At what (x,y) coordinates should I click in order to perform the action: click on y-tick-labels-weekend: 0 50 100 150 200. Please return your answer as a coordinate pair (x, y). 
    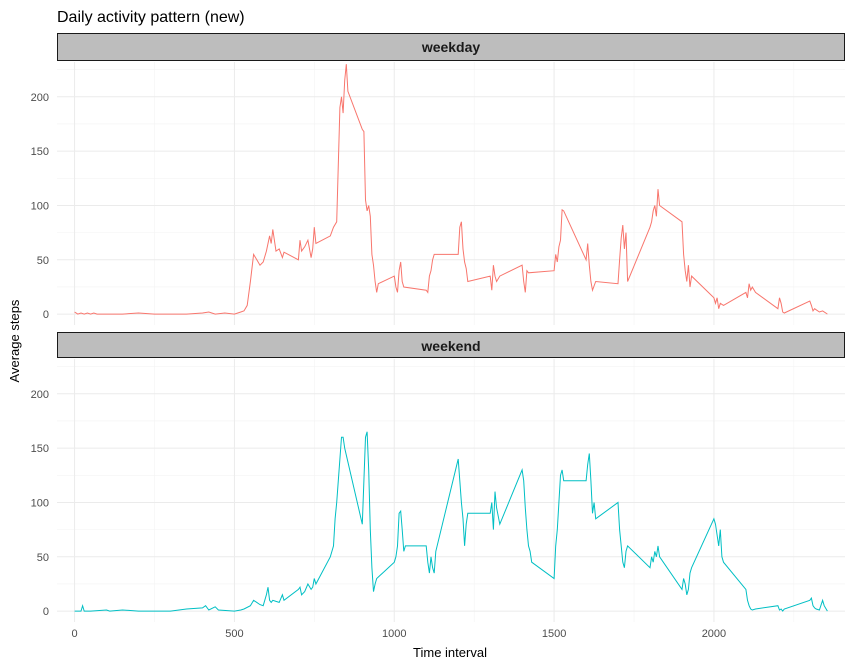
    Looking at the image, I should click on (40, 503).